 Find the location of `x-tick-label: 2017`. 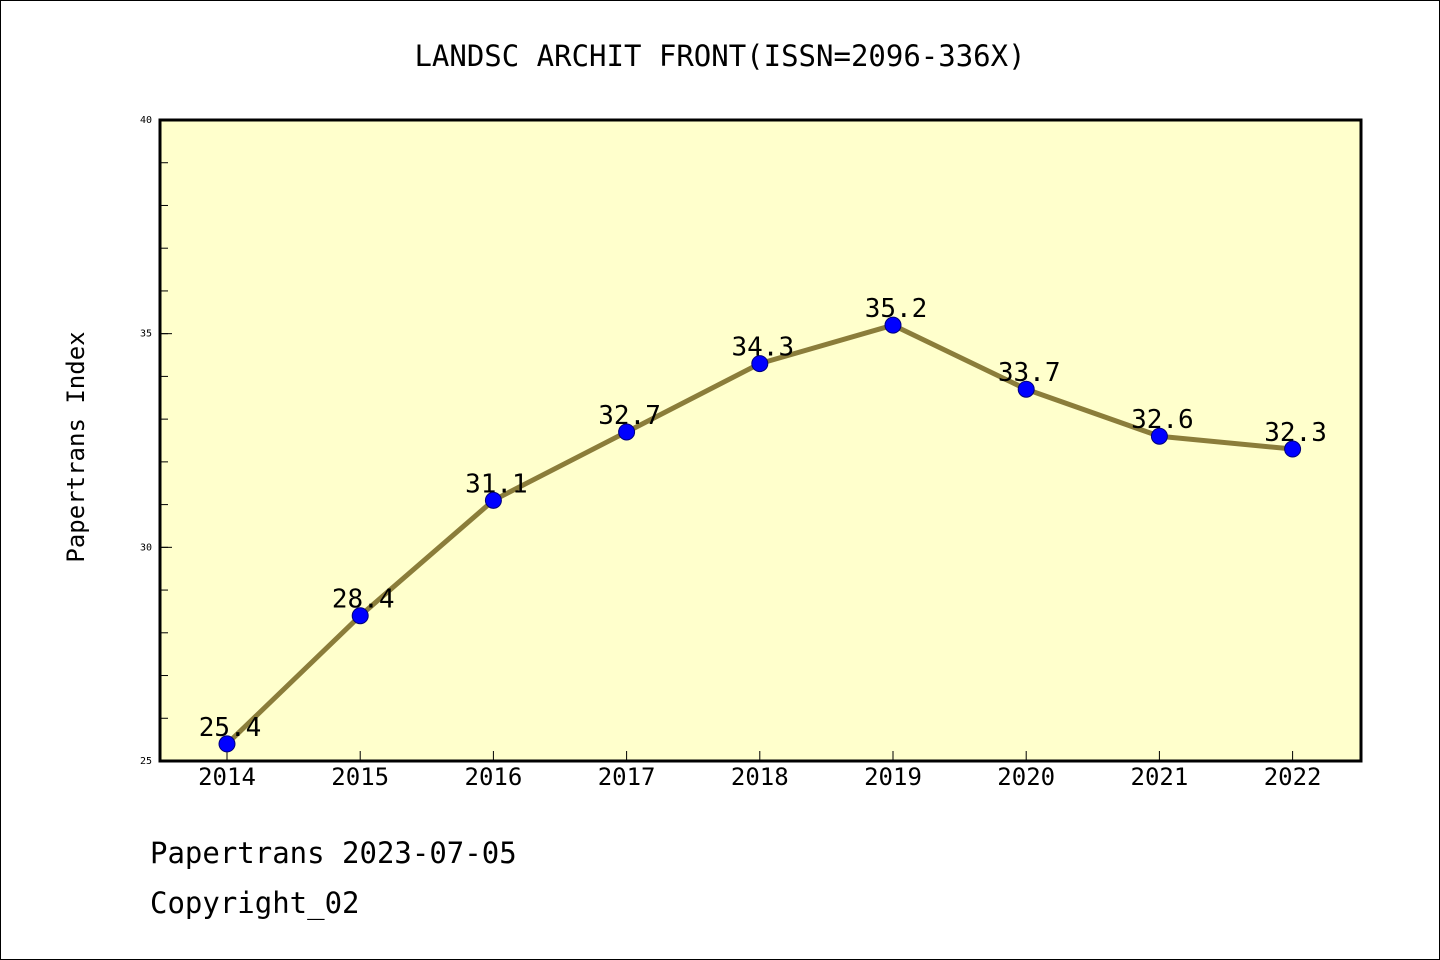

x-tick-label: 2017 is located at coordinates (627, 777).